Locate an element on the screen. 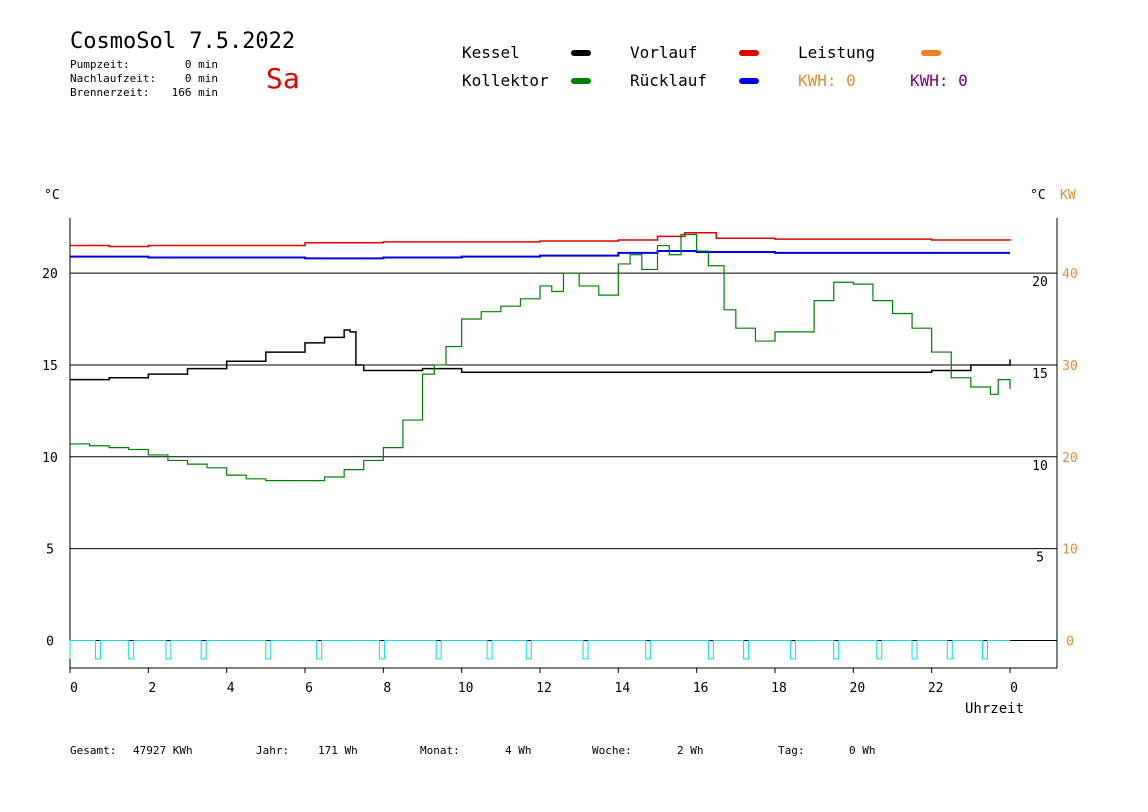 Image resolution: width=1148 pixels, height=812 pixels. series-vorlauf is located at coordinates (540, 239).